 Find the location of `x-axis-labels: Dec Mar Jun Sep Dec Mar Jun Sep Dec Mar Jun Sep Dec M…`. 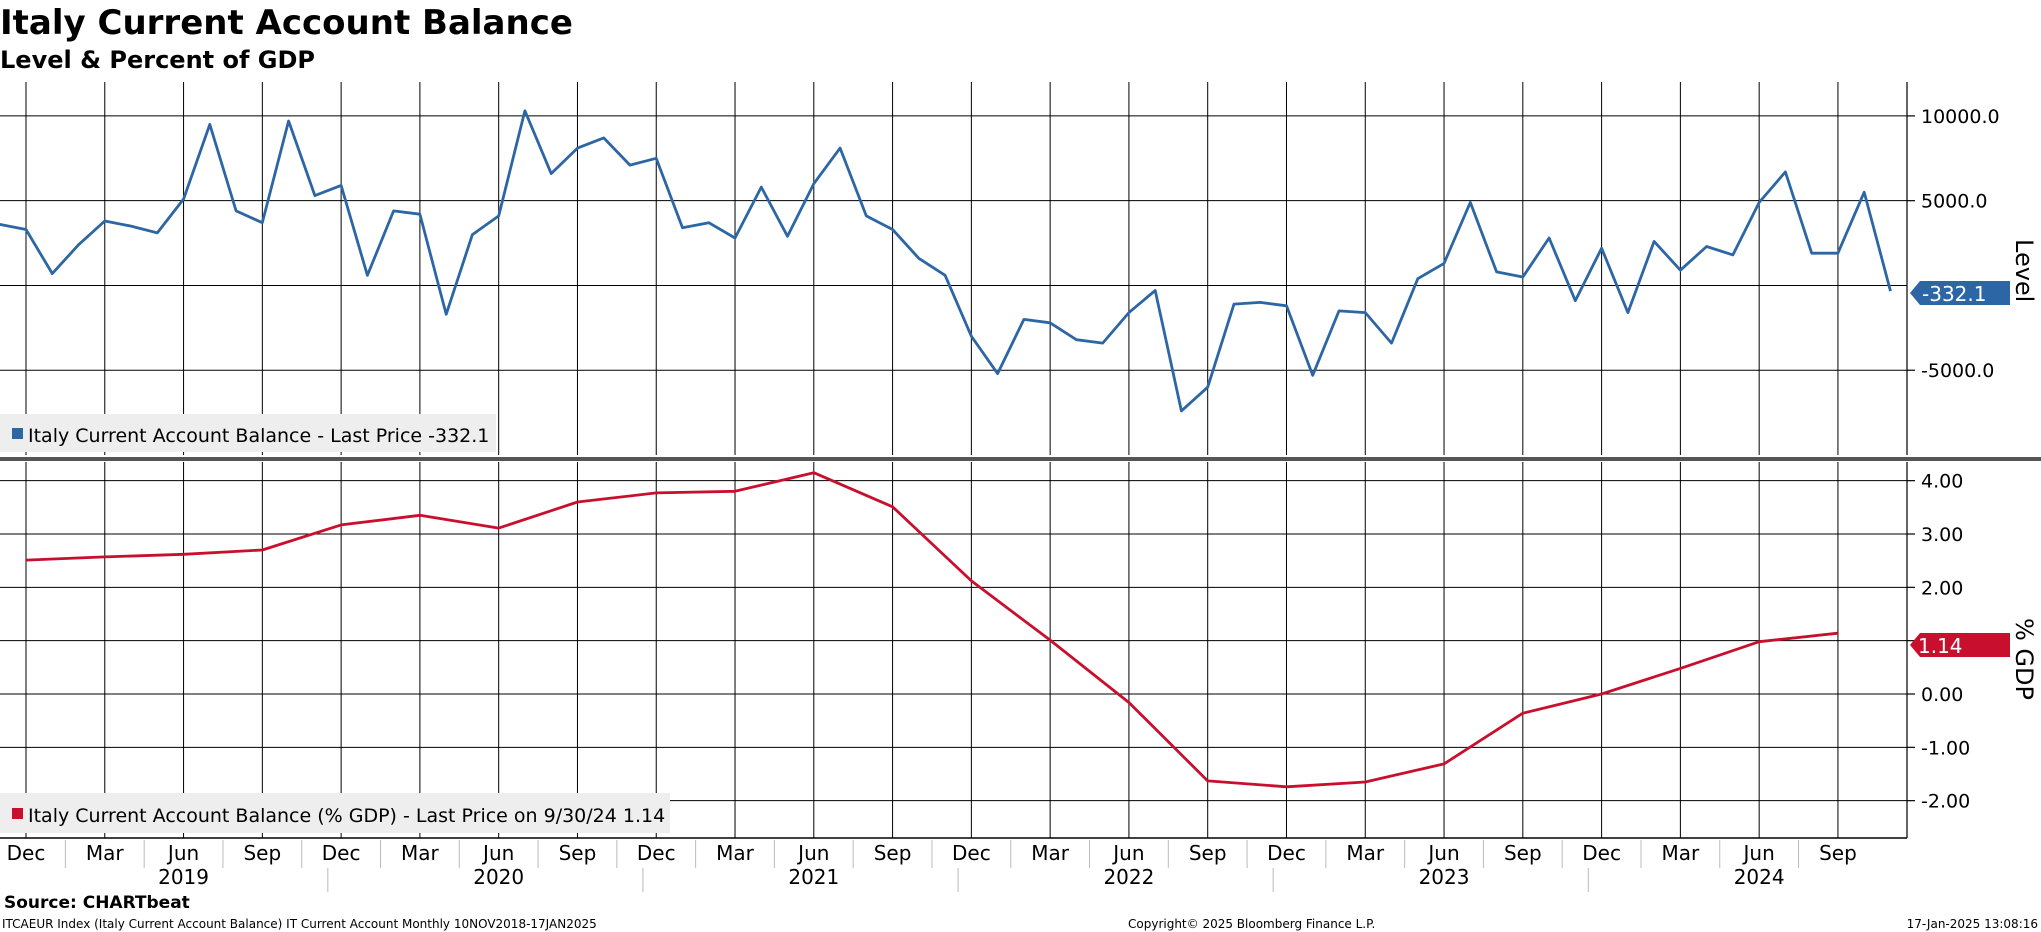

x-axis-labels: Dec Mar Jun Sep Dec Mar Jun Sep Dec Mar Jun Sep Dec M… is located at coordinates (932, 866).